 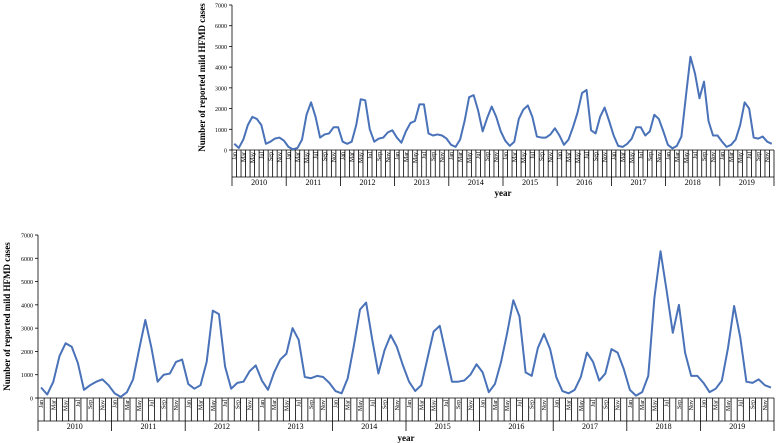 I want to click on year-tick-label: 2016, so click(x=516, y=426).